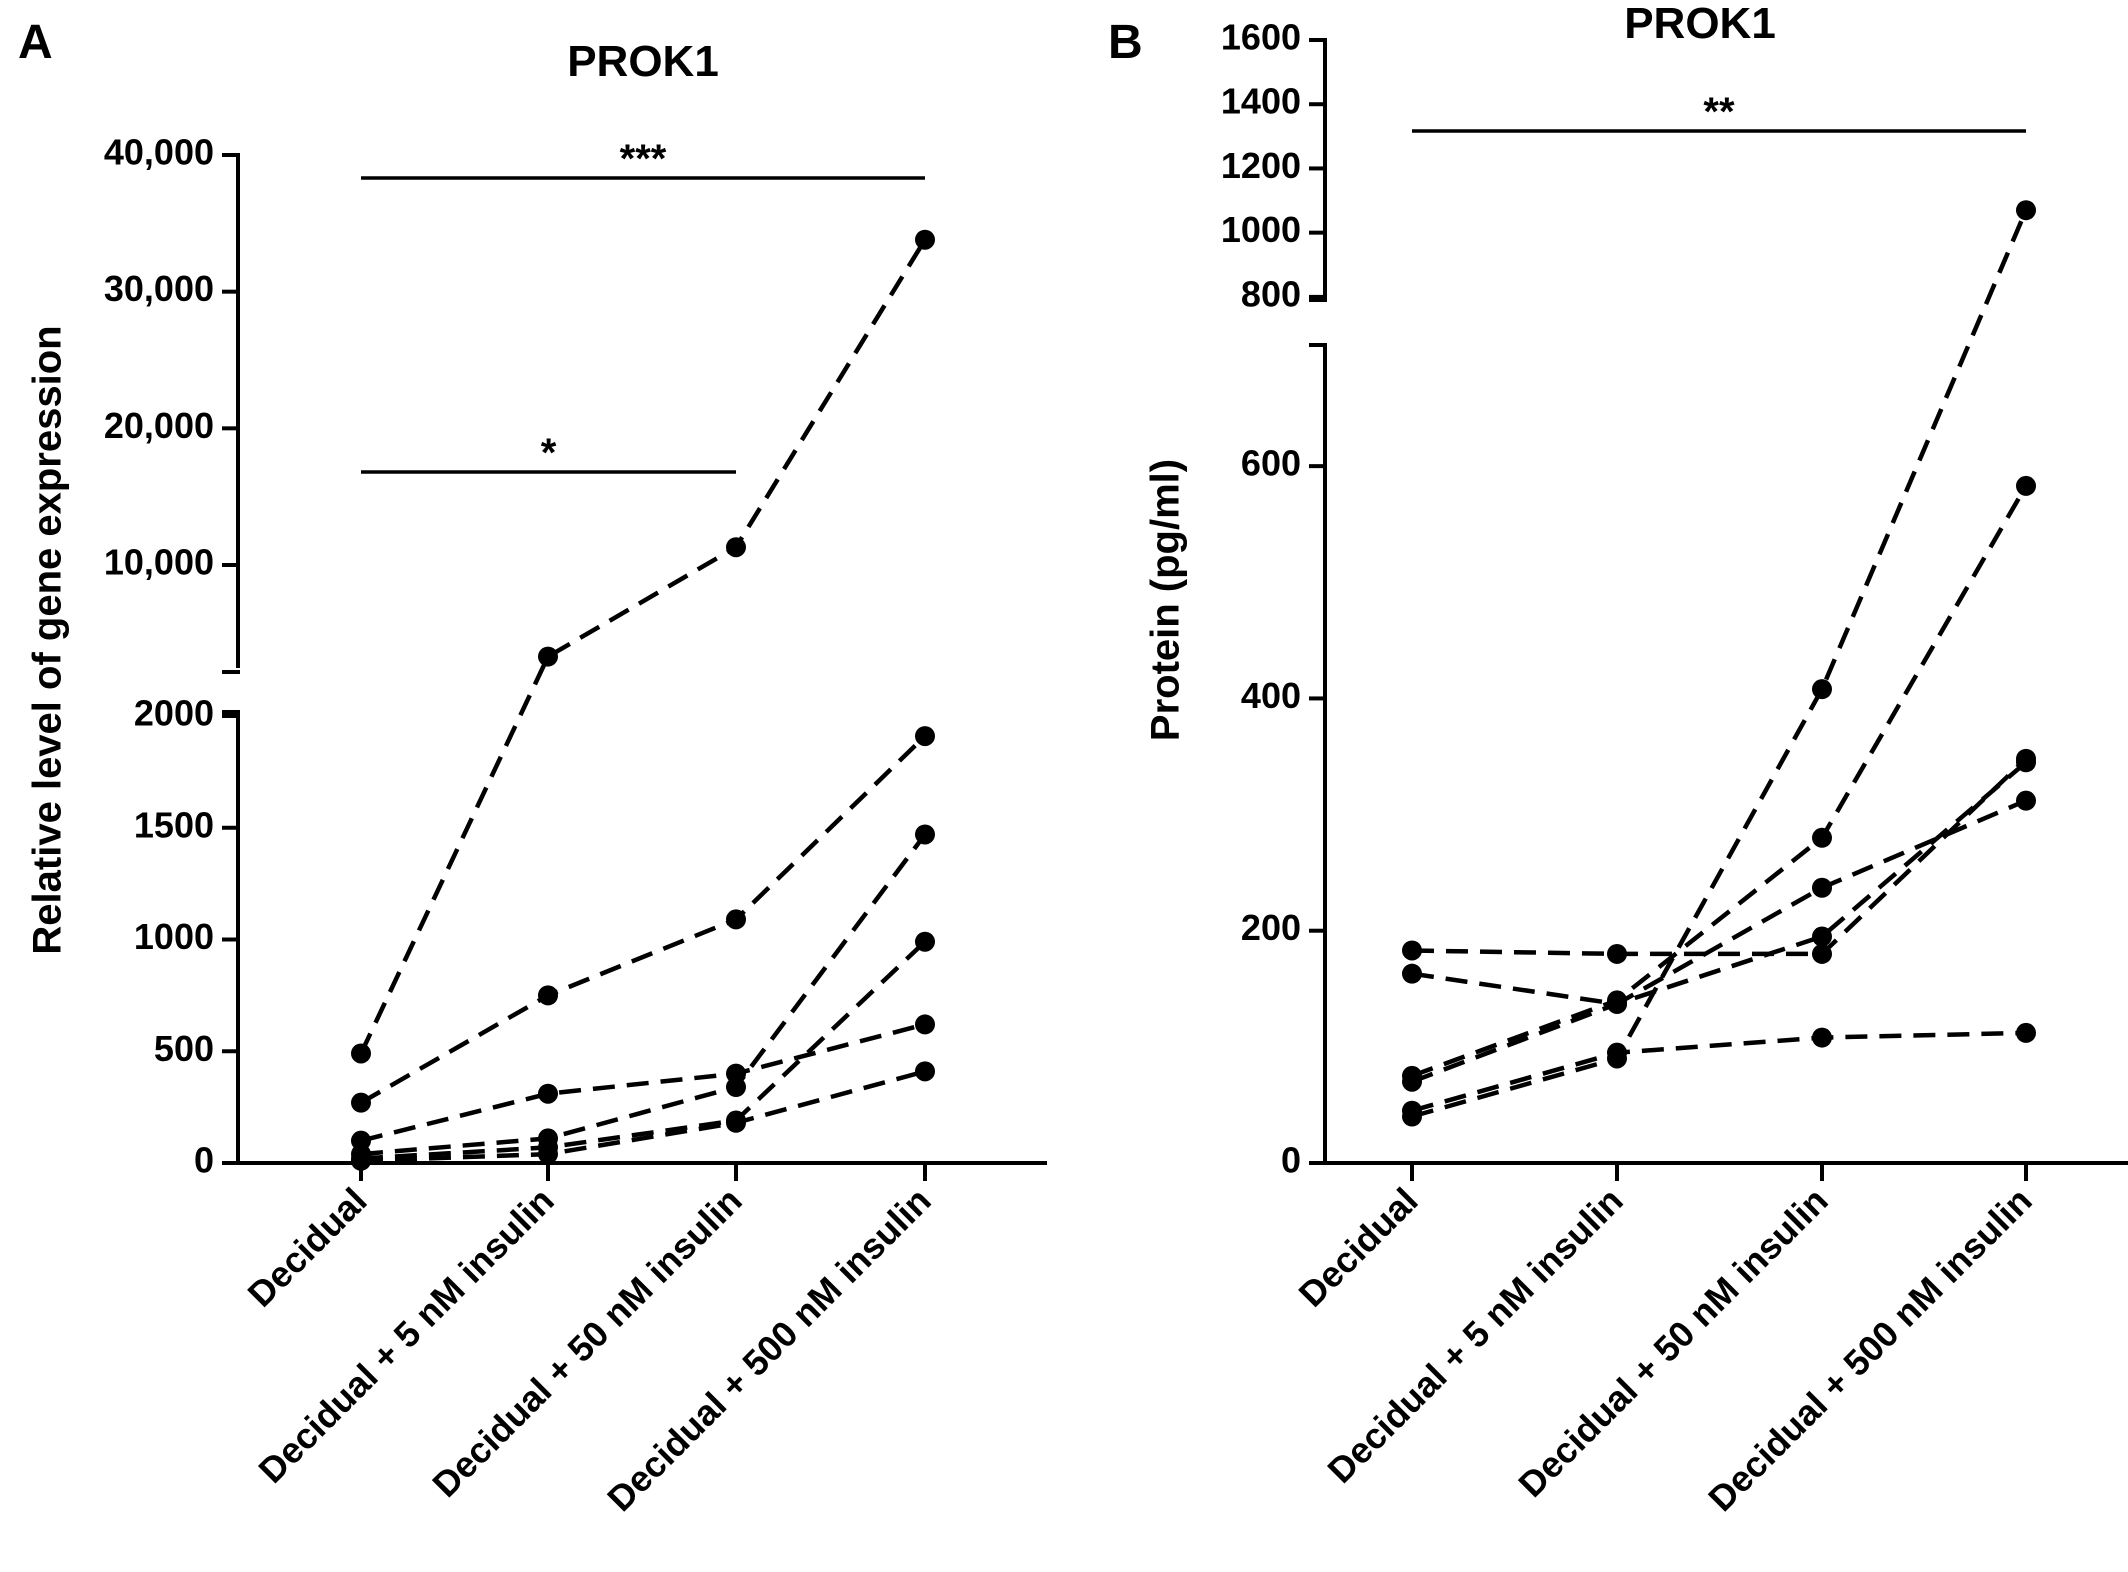 Image resolution: width=2128 pixels, height=1572 pixels. What do you see at coordinates (1261, 101) in the screenshot?
I see `y-tick-label: 1400` at bounding box center [1261, 101].